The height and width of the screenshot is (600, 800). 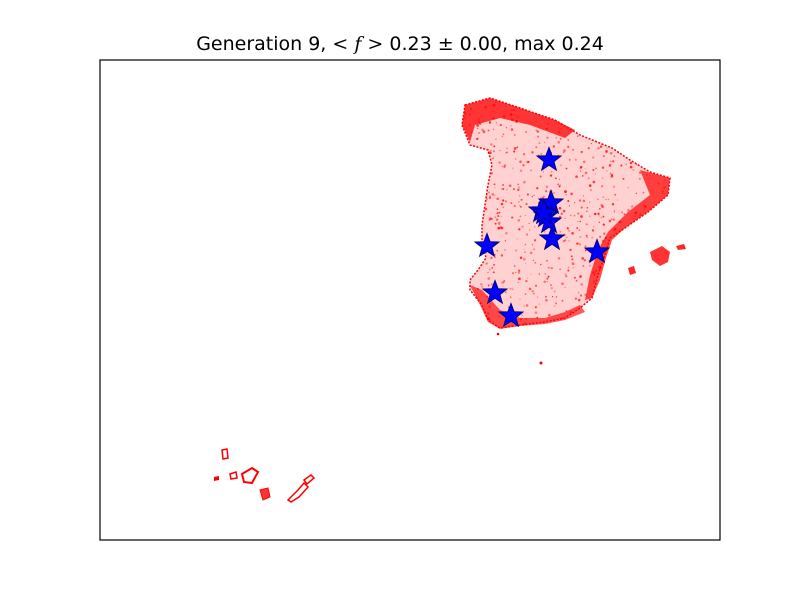 I want to click on el-hierro, so click(x=216, y=478).